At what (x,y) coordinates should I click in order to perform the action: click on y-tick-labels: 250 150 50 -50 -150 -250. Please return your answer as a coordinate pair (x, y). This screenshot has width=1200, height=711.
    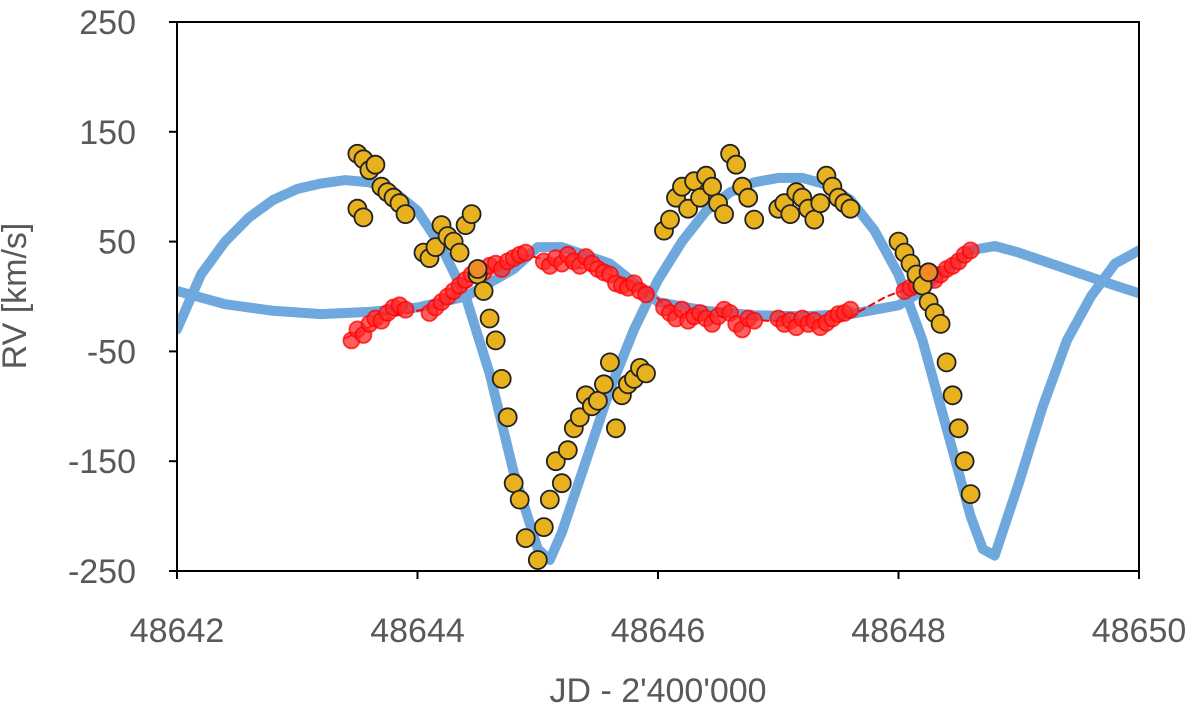
    Looking at the image, I should click on (102, 297).